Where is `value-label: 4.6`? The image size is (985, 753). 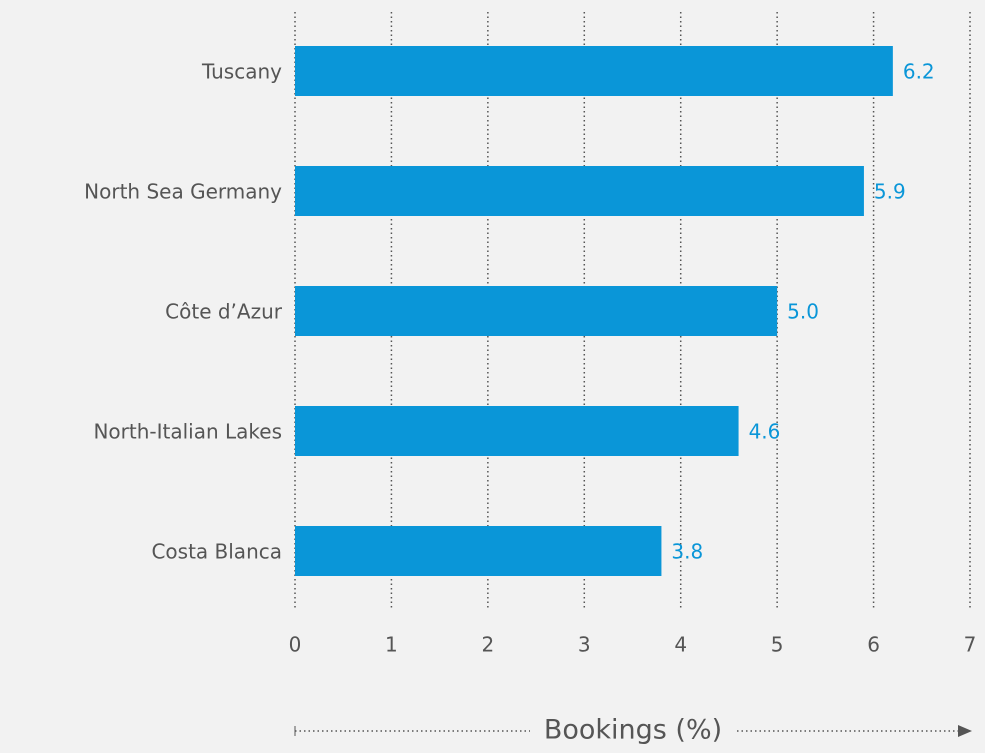 value-label: 4.6 is located at coordinates (765, 432).